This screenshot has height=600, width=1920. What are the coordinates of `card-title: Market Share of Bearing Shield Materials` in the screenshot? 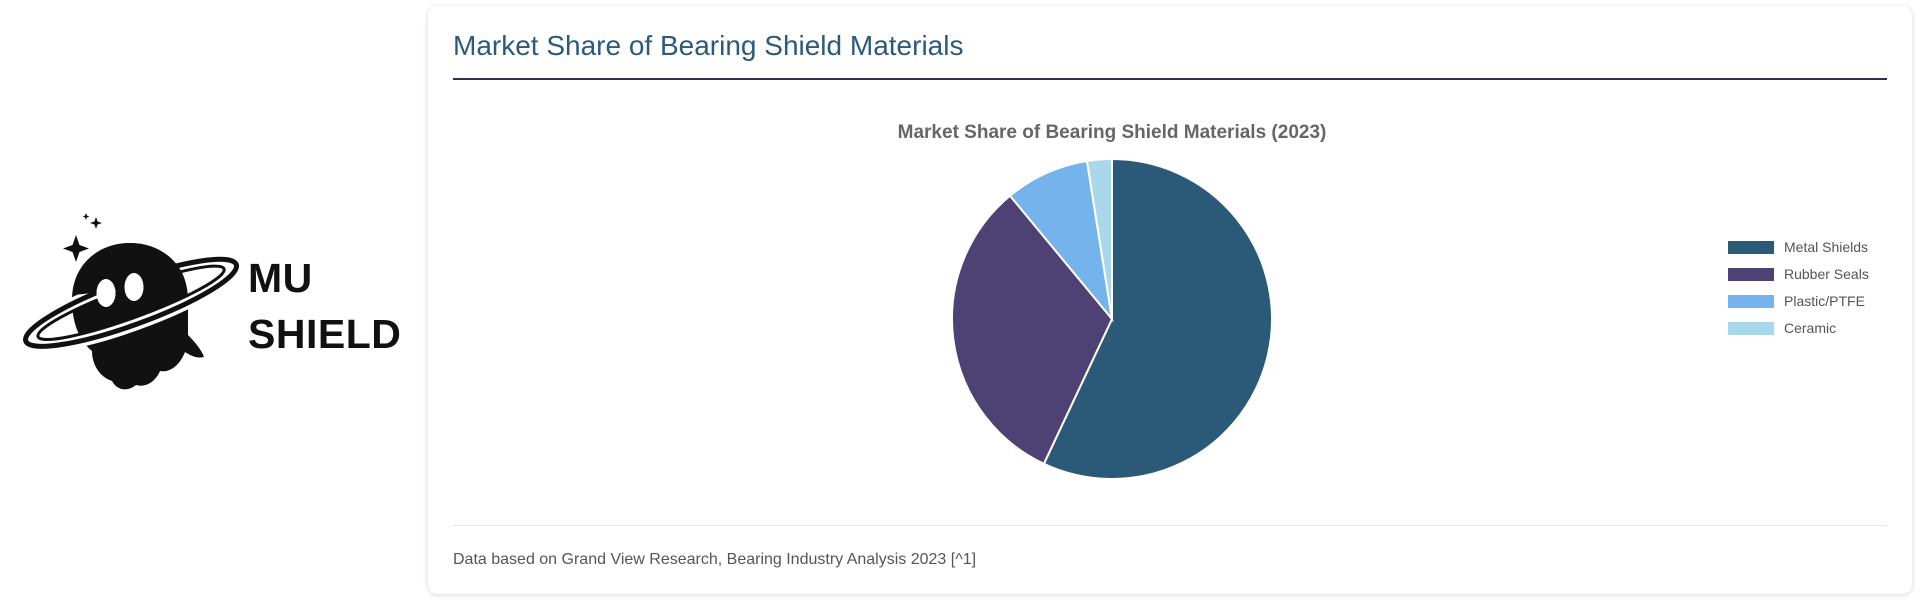 It's located at (708, 45).